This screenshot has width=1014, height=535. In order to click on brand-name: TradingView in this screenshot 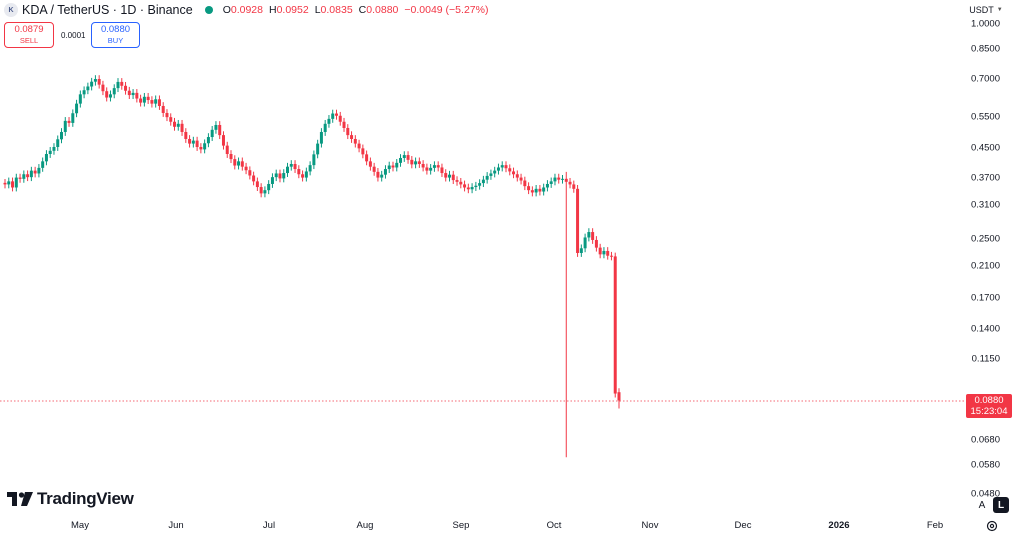, I will do `click(85, 498)`.